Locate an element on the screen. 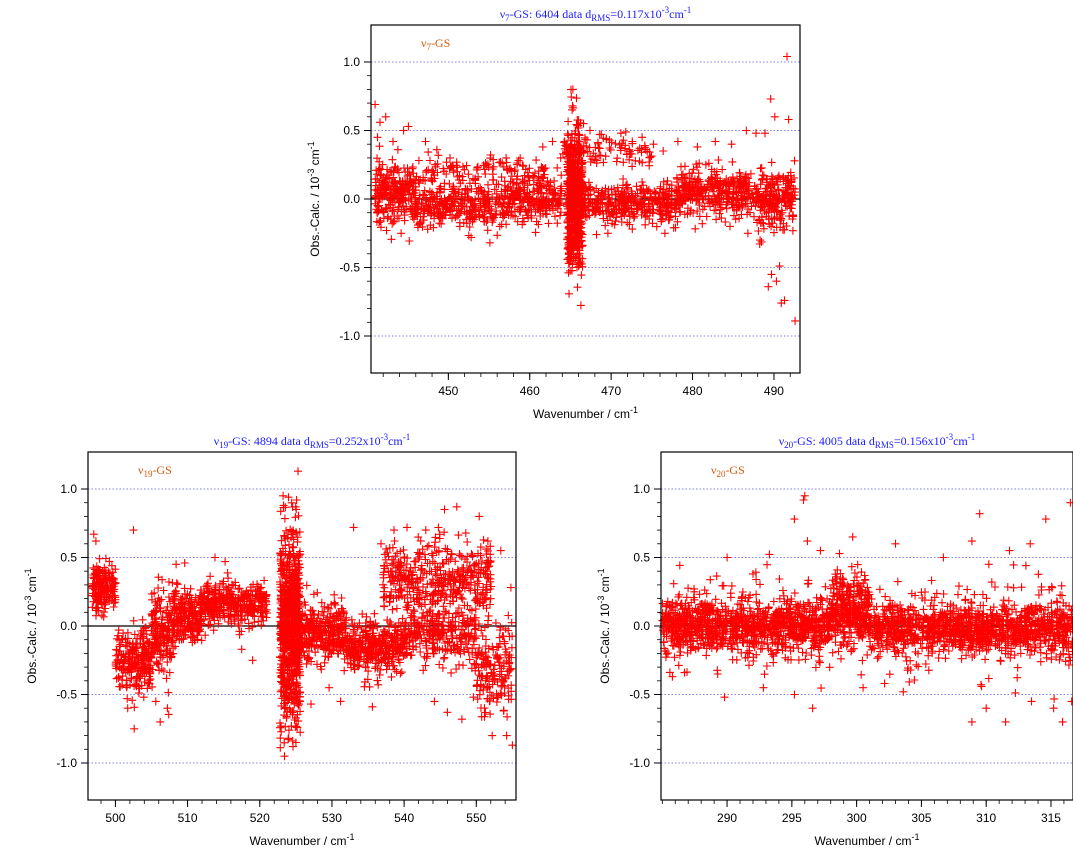 The height and width of the screenshot is (862, 1073). scatter-markers is located at coordinates (585, 188).